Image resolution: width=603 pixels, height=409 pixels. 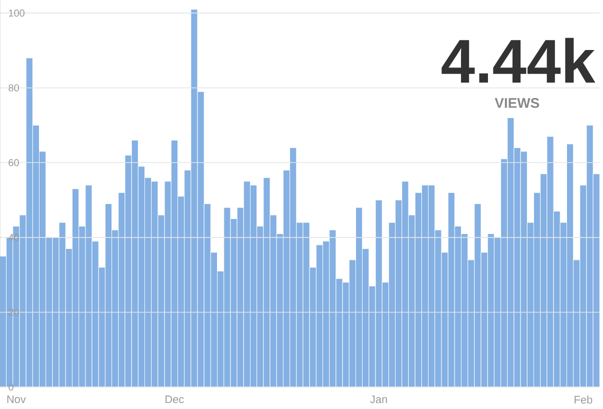 I want to click on y-tick-label: 100, so click(x=16, y=13).